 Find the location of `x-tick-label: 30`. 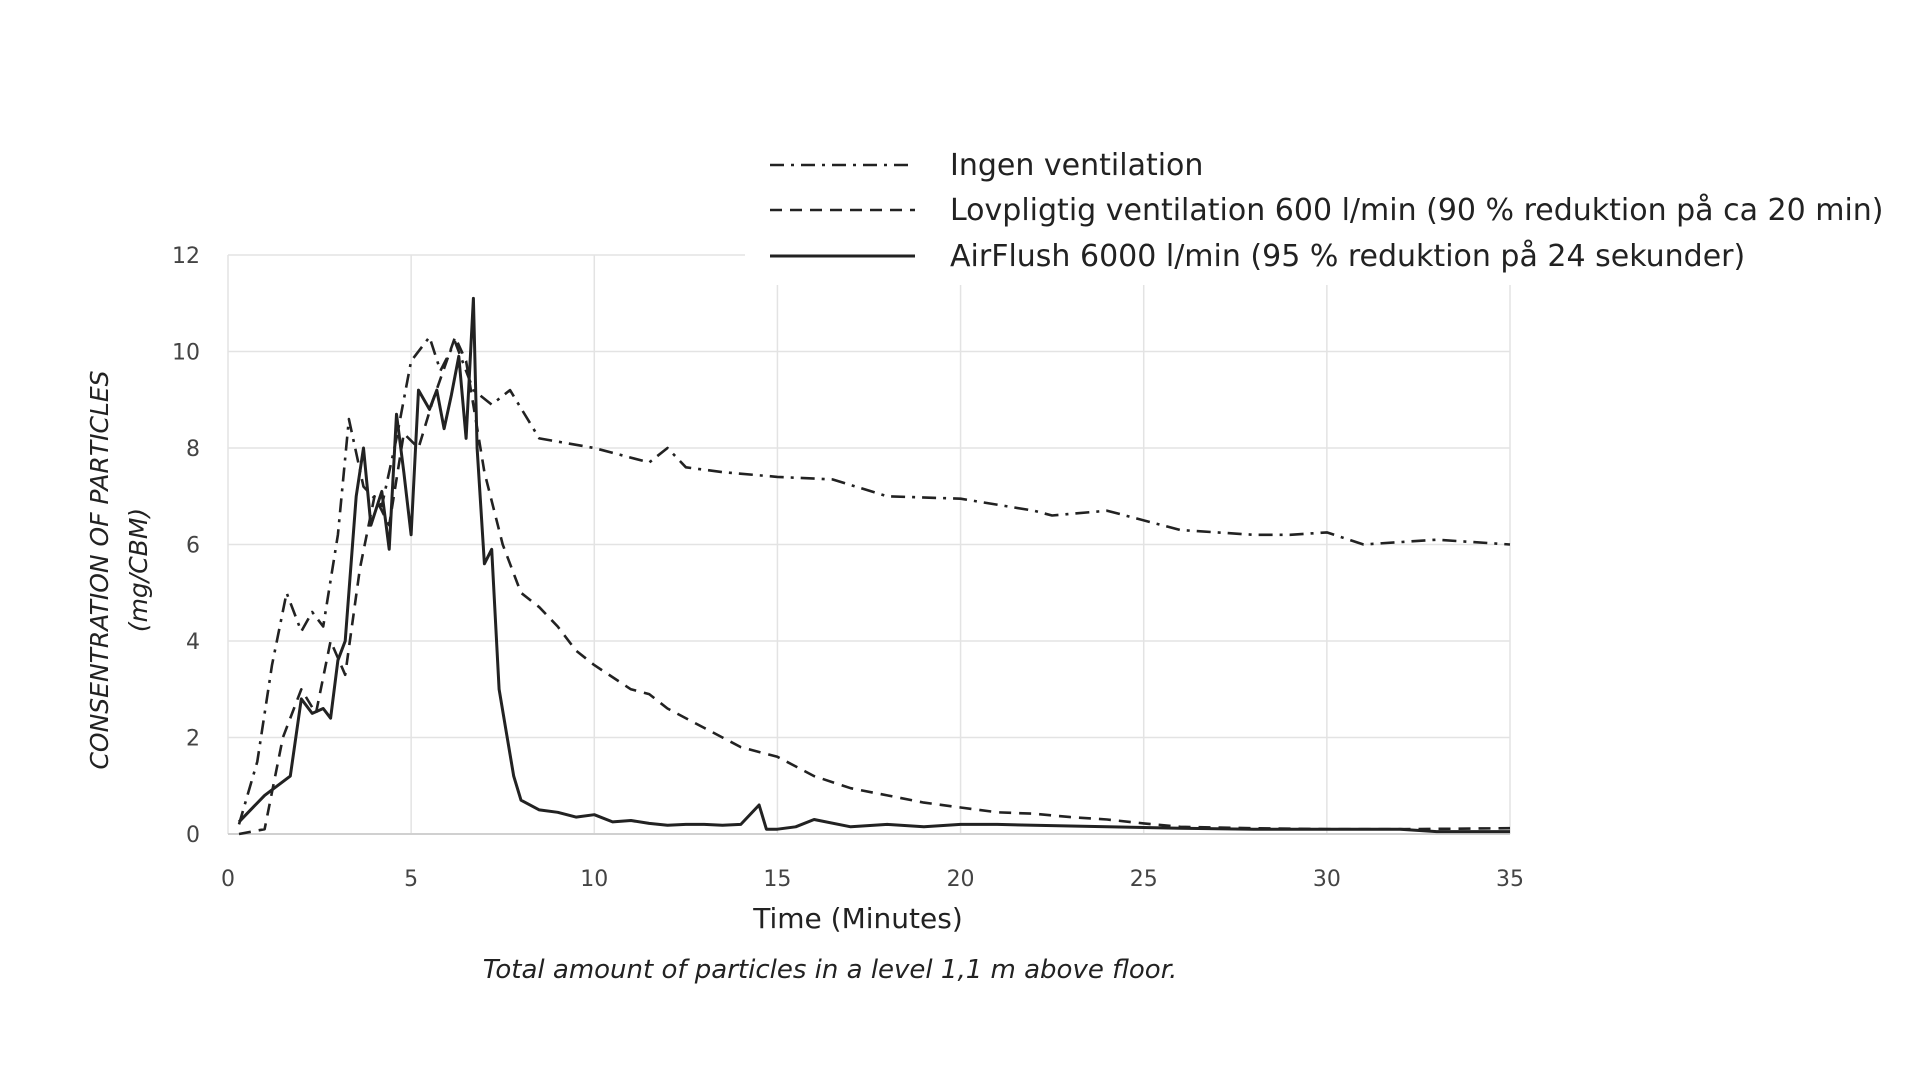

x-tick-label: 30 is located at coordinates (1327, 879).